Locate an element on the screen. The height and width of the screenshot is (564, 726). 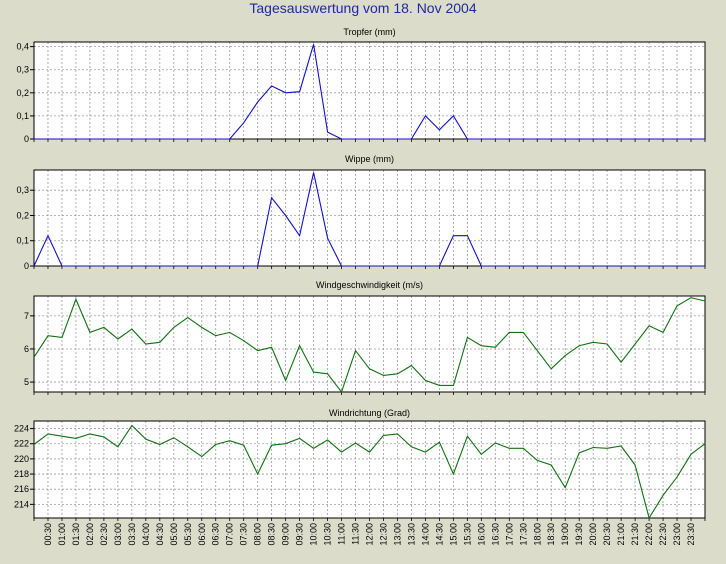
y-tick-label: 5 is located at coordinates (26, 382).